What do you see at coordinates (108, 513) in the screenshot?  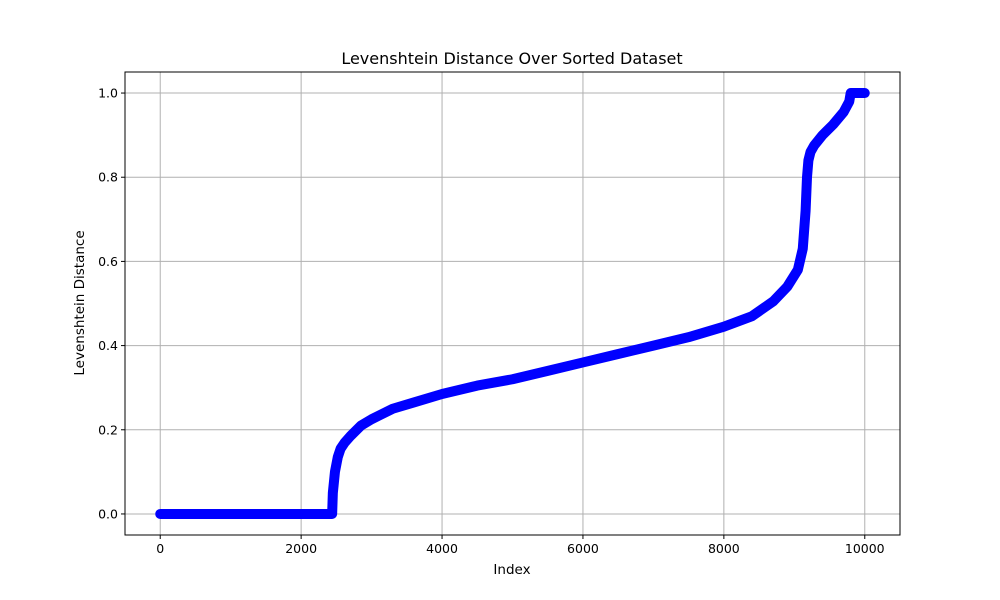 I see `y-tick-label: 0.0` at bounding box center [108, 513].